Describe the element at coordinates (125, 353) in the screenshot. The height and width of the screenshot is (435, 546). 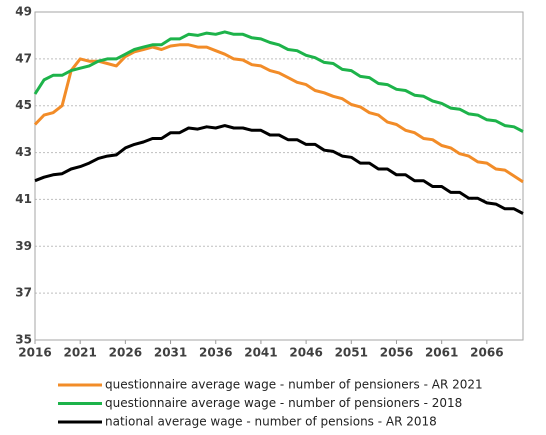
I see `x-tick-label: 2026` at that location.